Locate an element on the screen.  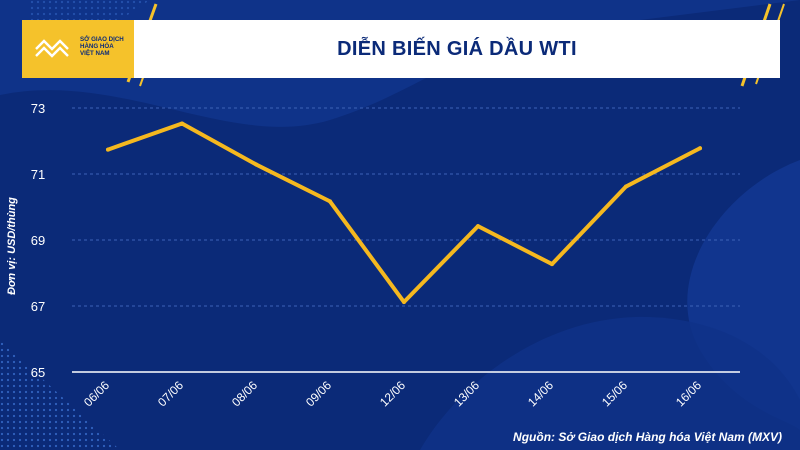
y-axis-label: Đơn vị: USD/thùng is located at coordinates (12, 246).